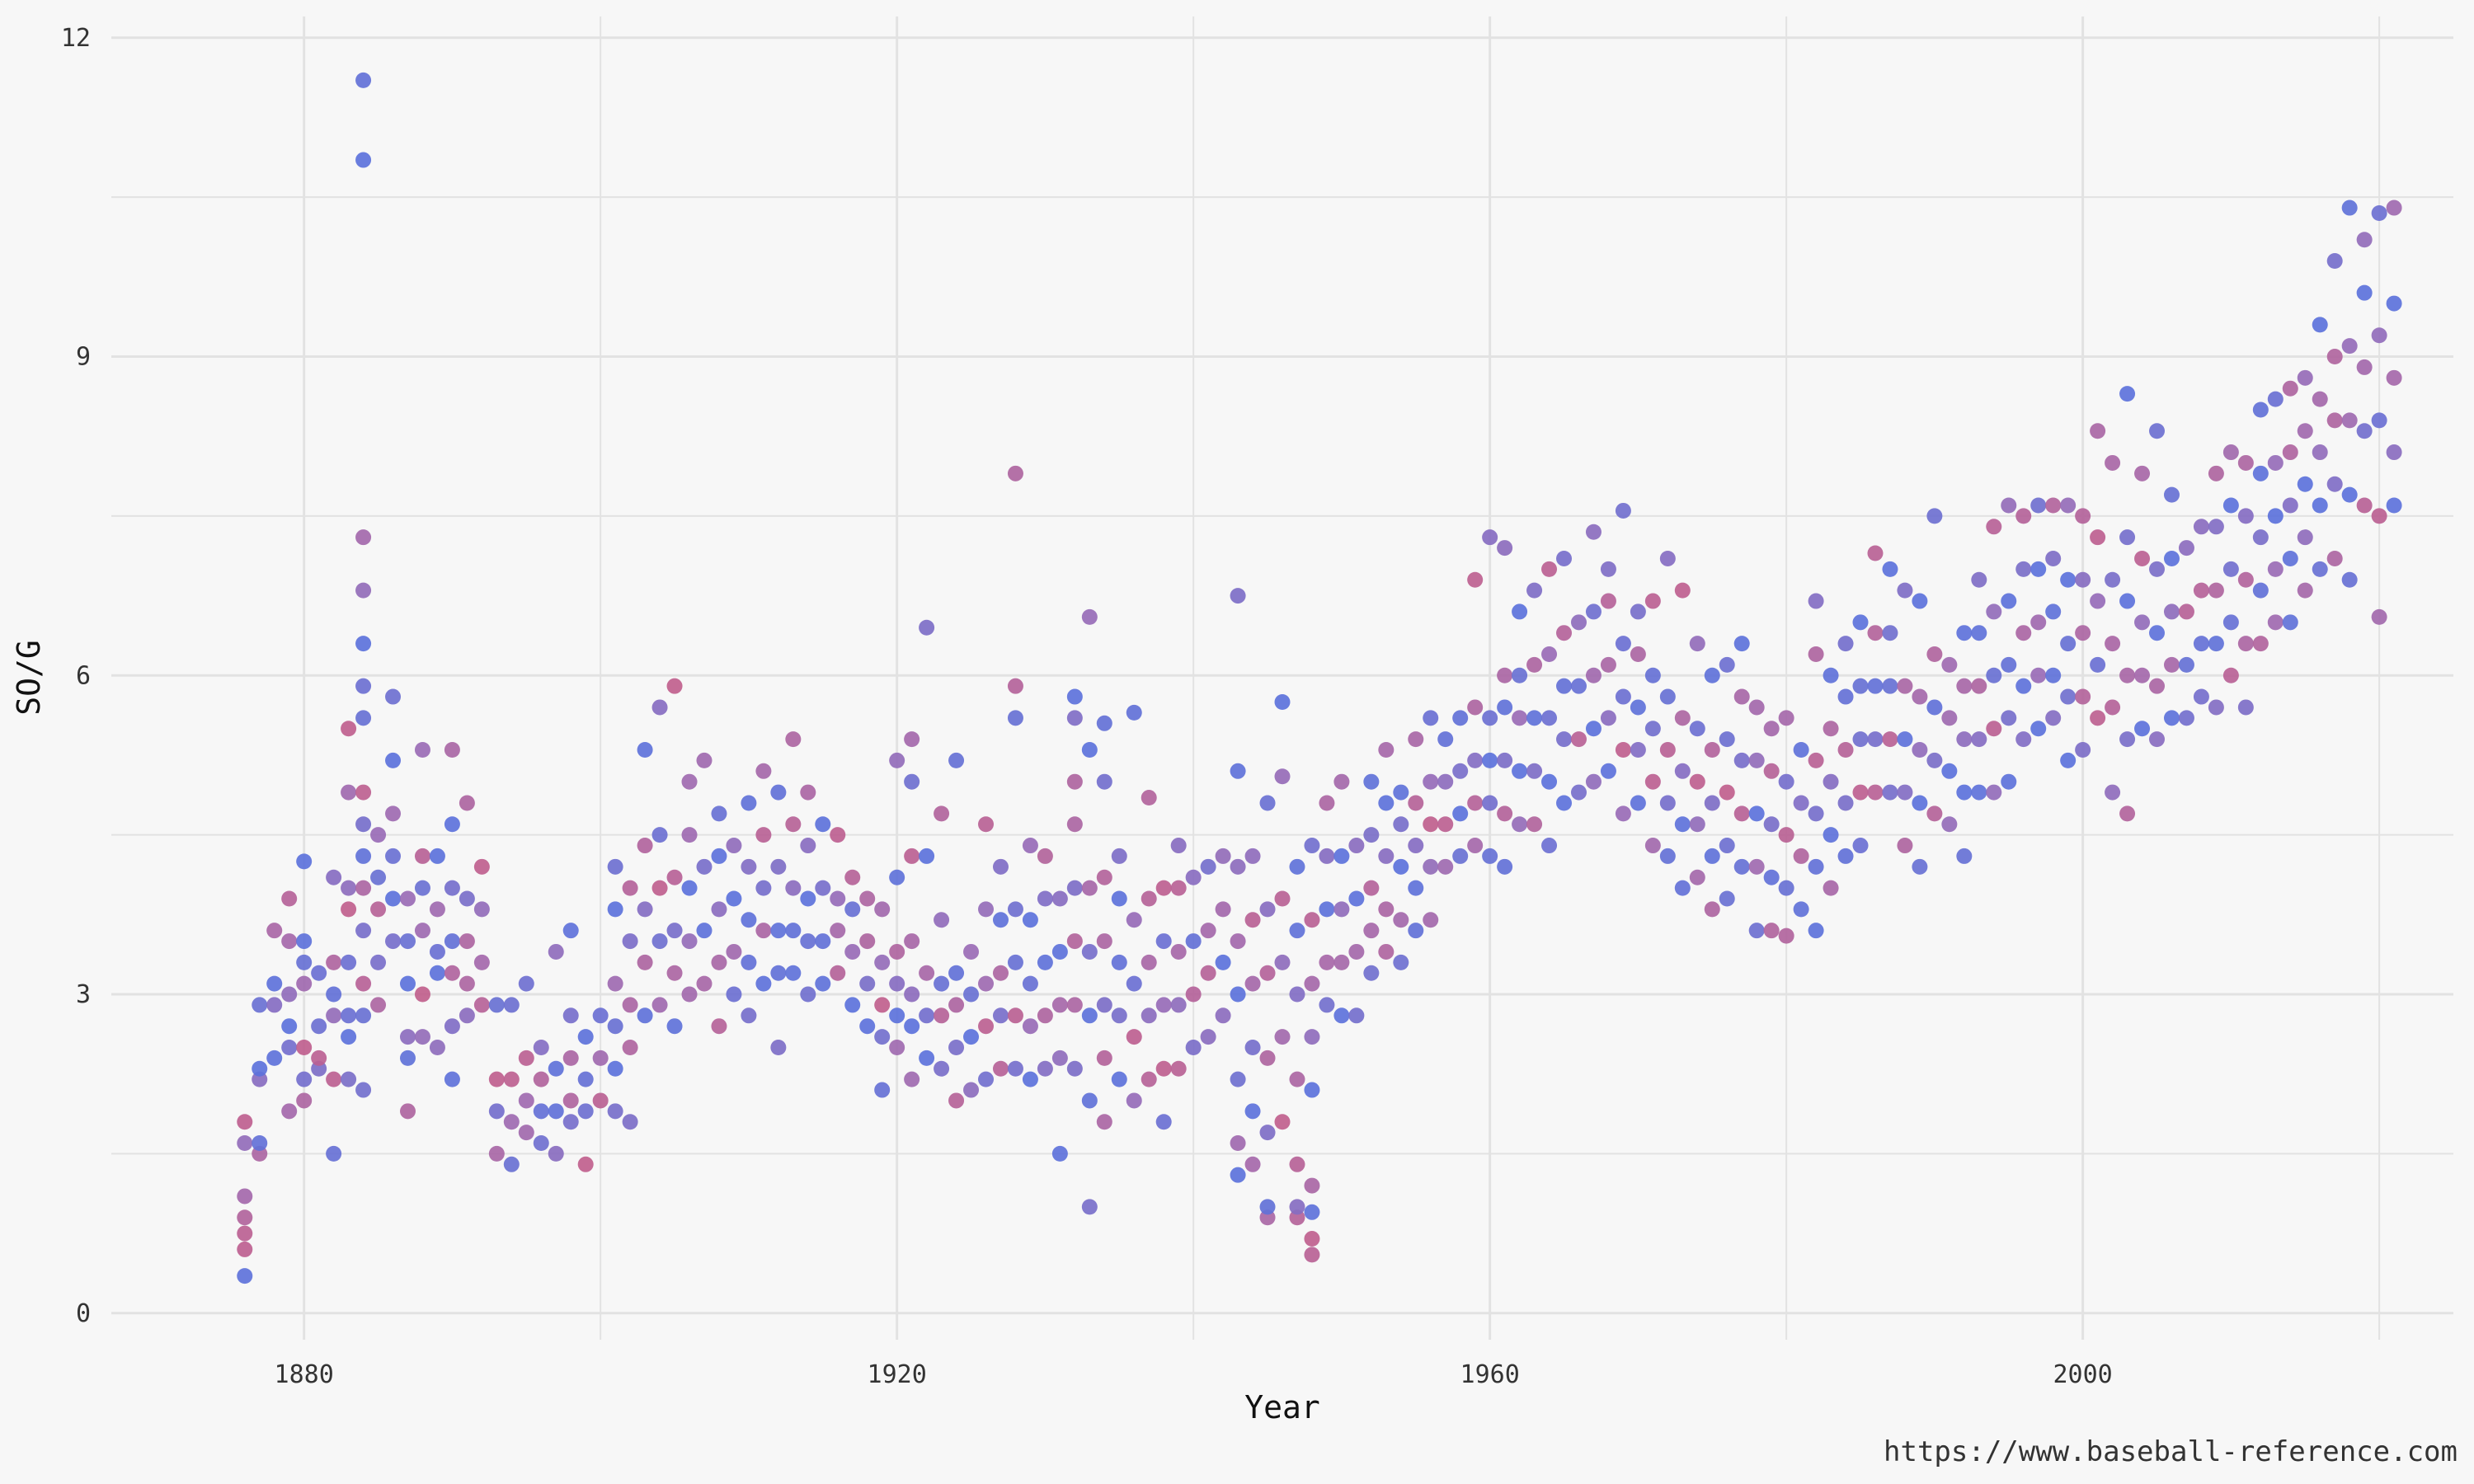  What do you see at coordinates (83, 994) in the screenshot?
I see `y-tick-label: 3` at bounding box center [83, 994].